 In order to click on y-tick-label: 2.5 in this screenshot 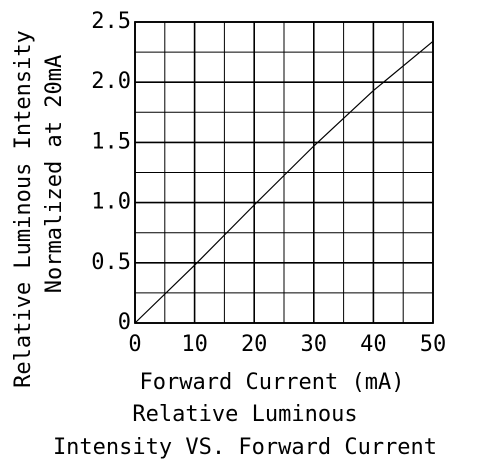, I will do `click(111, 21)`.